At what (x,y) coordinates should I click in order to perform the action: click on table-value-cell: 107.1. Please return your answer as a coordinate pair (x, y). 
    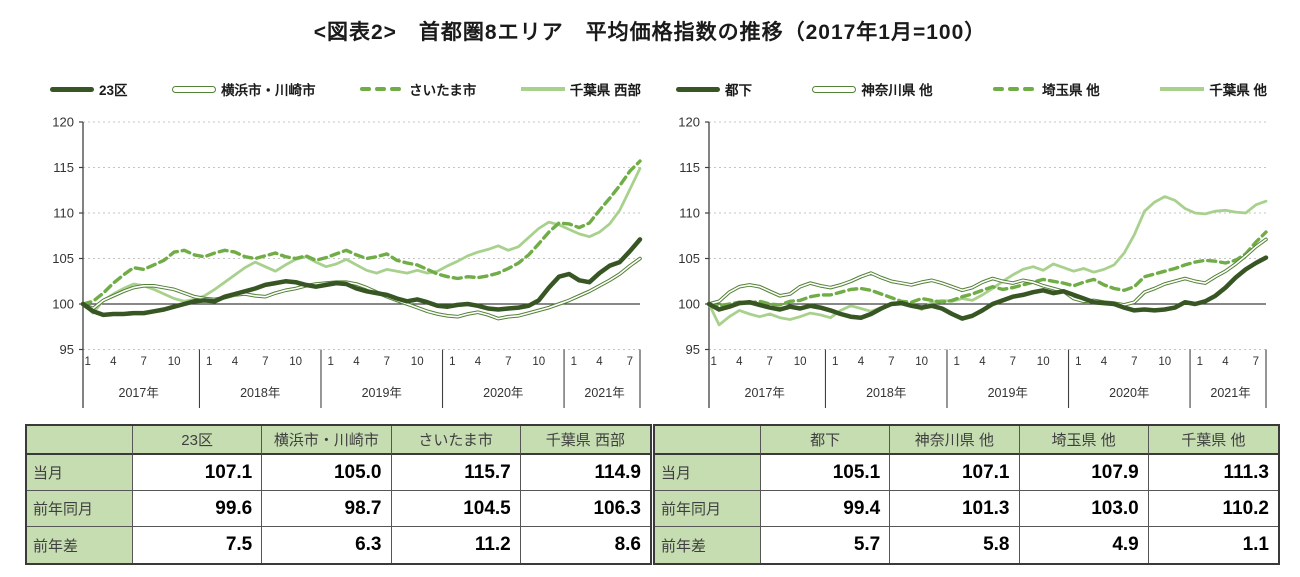
    Looking at the image, I should click on (955, 473).